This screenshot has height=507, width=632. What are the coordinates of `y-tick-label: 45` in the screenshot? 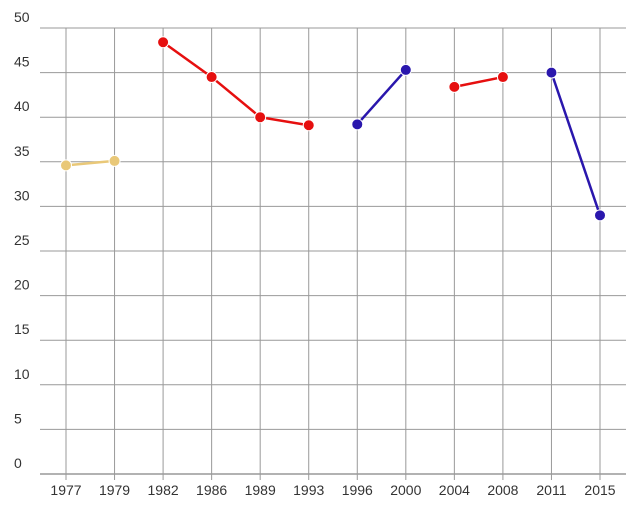 It's located at (22, 62).